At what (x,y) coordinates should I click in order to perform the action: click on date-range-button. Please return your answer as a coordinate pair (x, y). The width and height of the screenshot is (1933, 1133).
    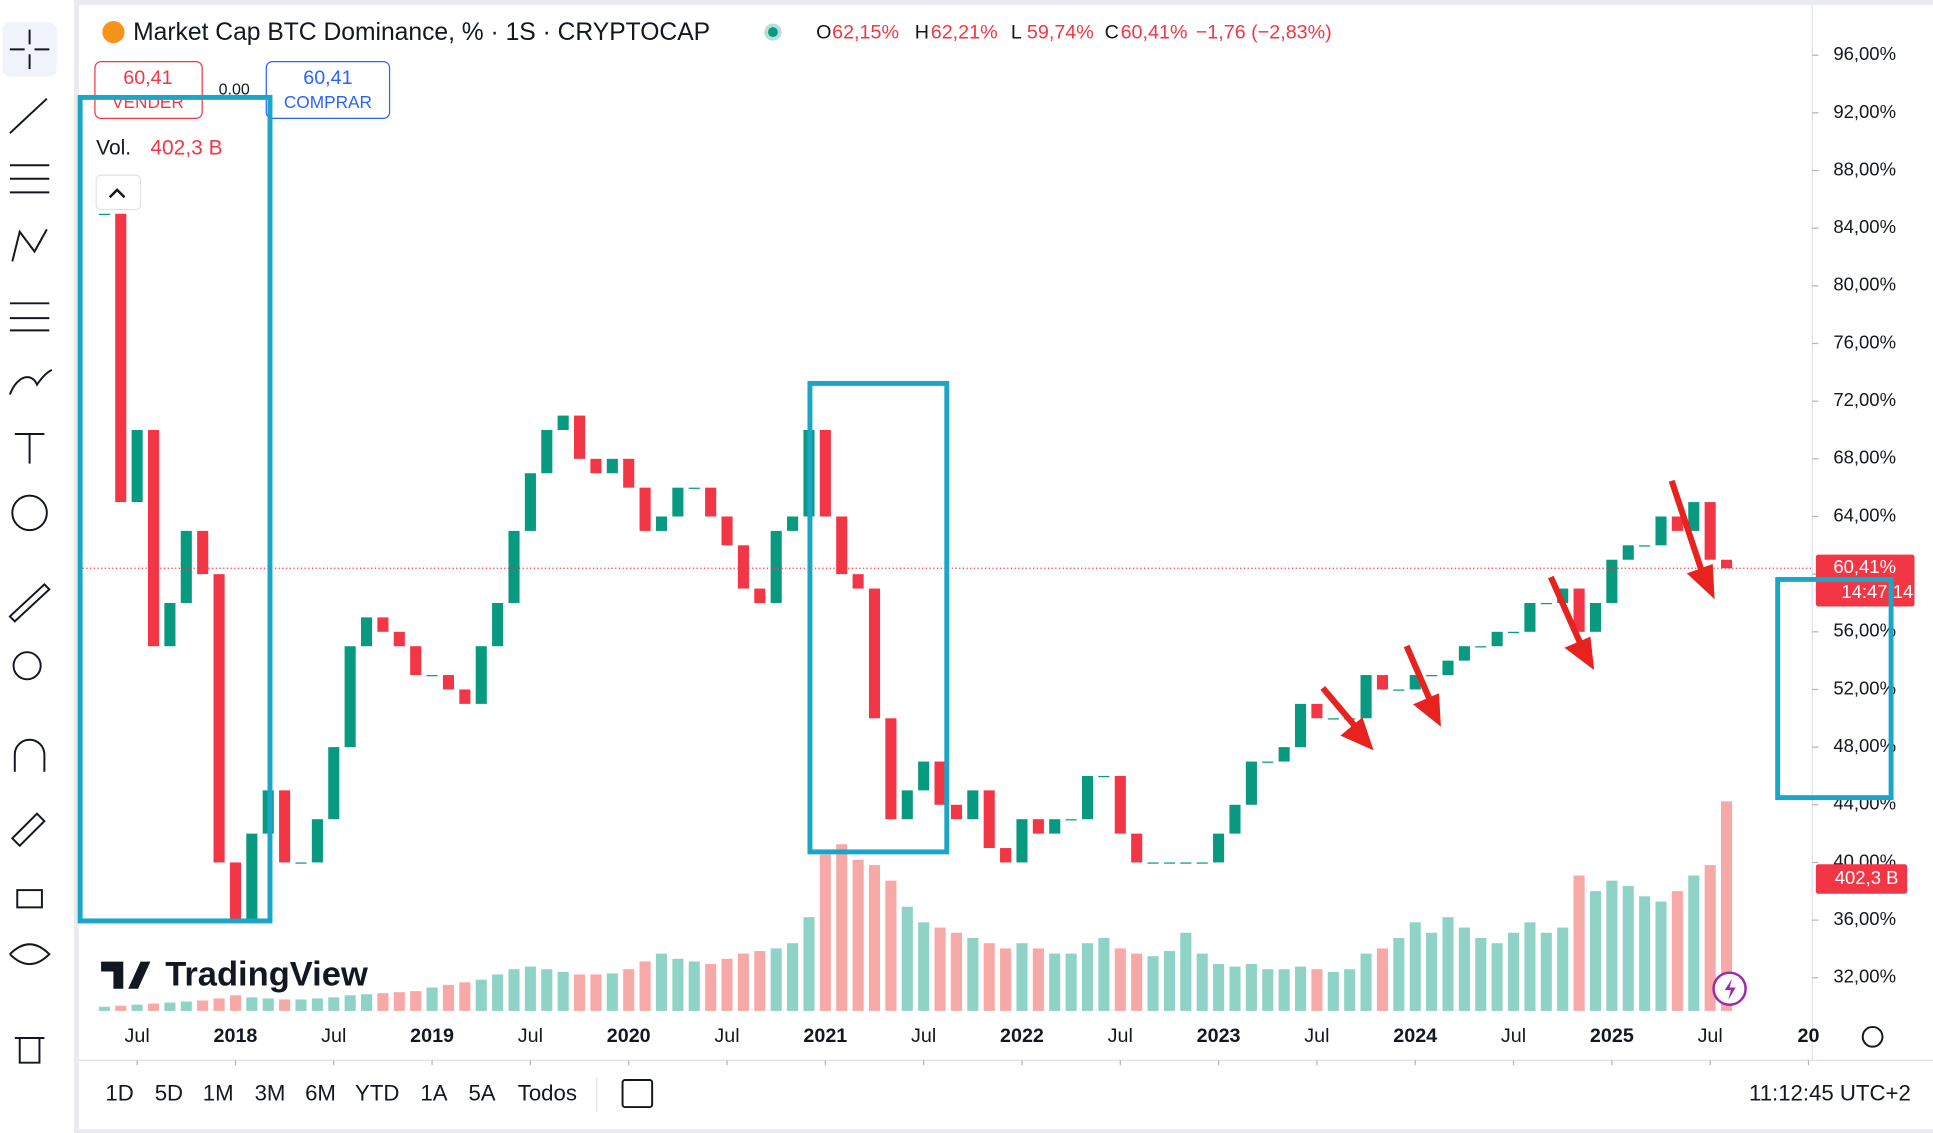
    Looking at the image, I should click on (637, 1093).